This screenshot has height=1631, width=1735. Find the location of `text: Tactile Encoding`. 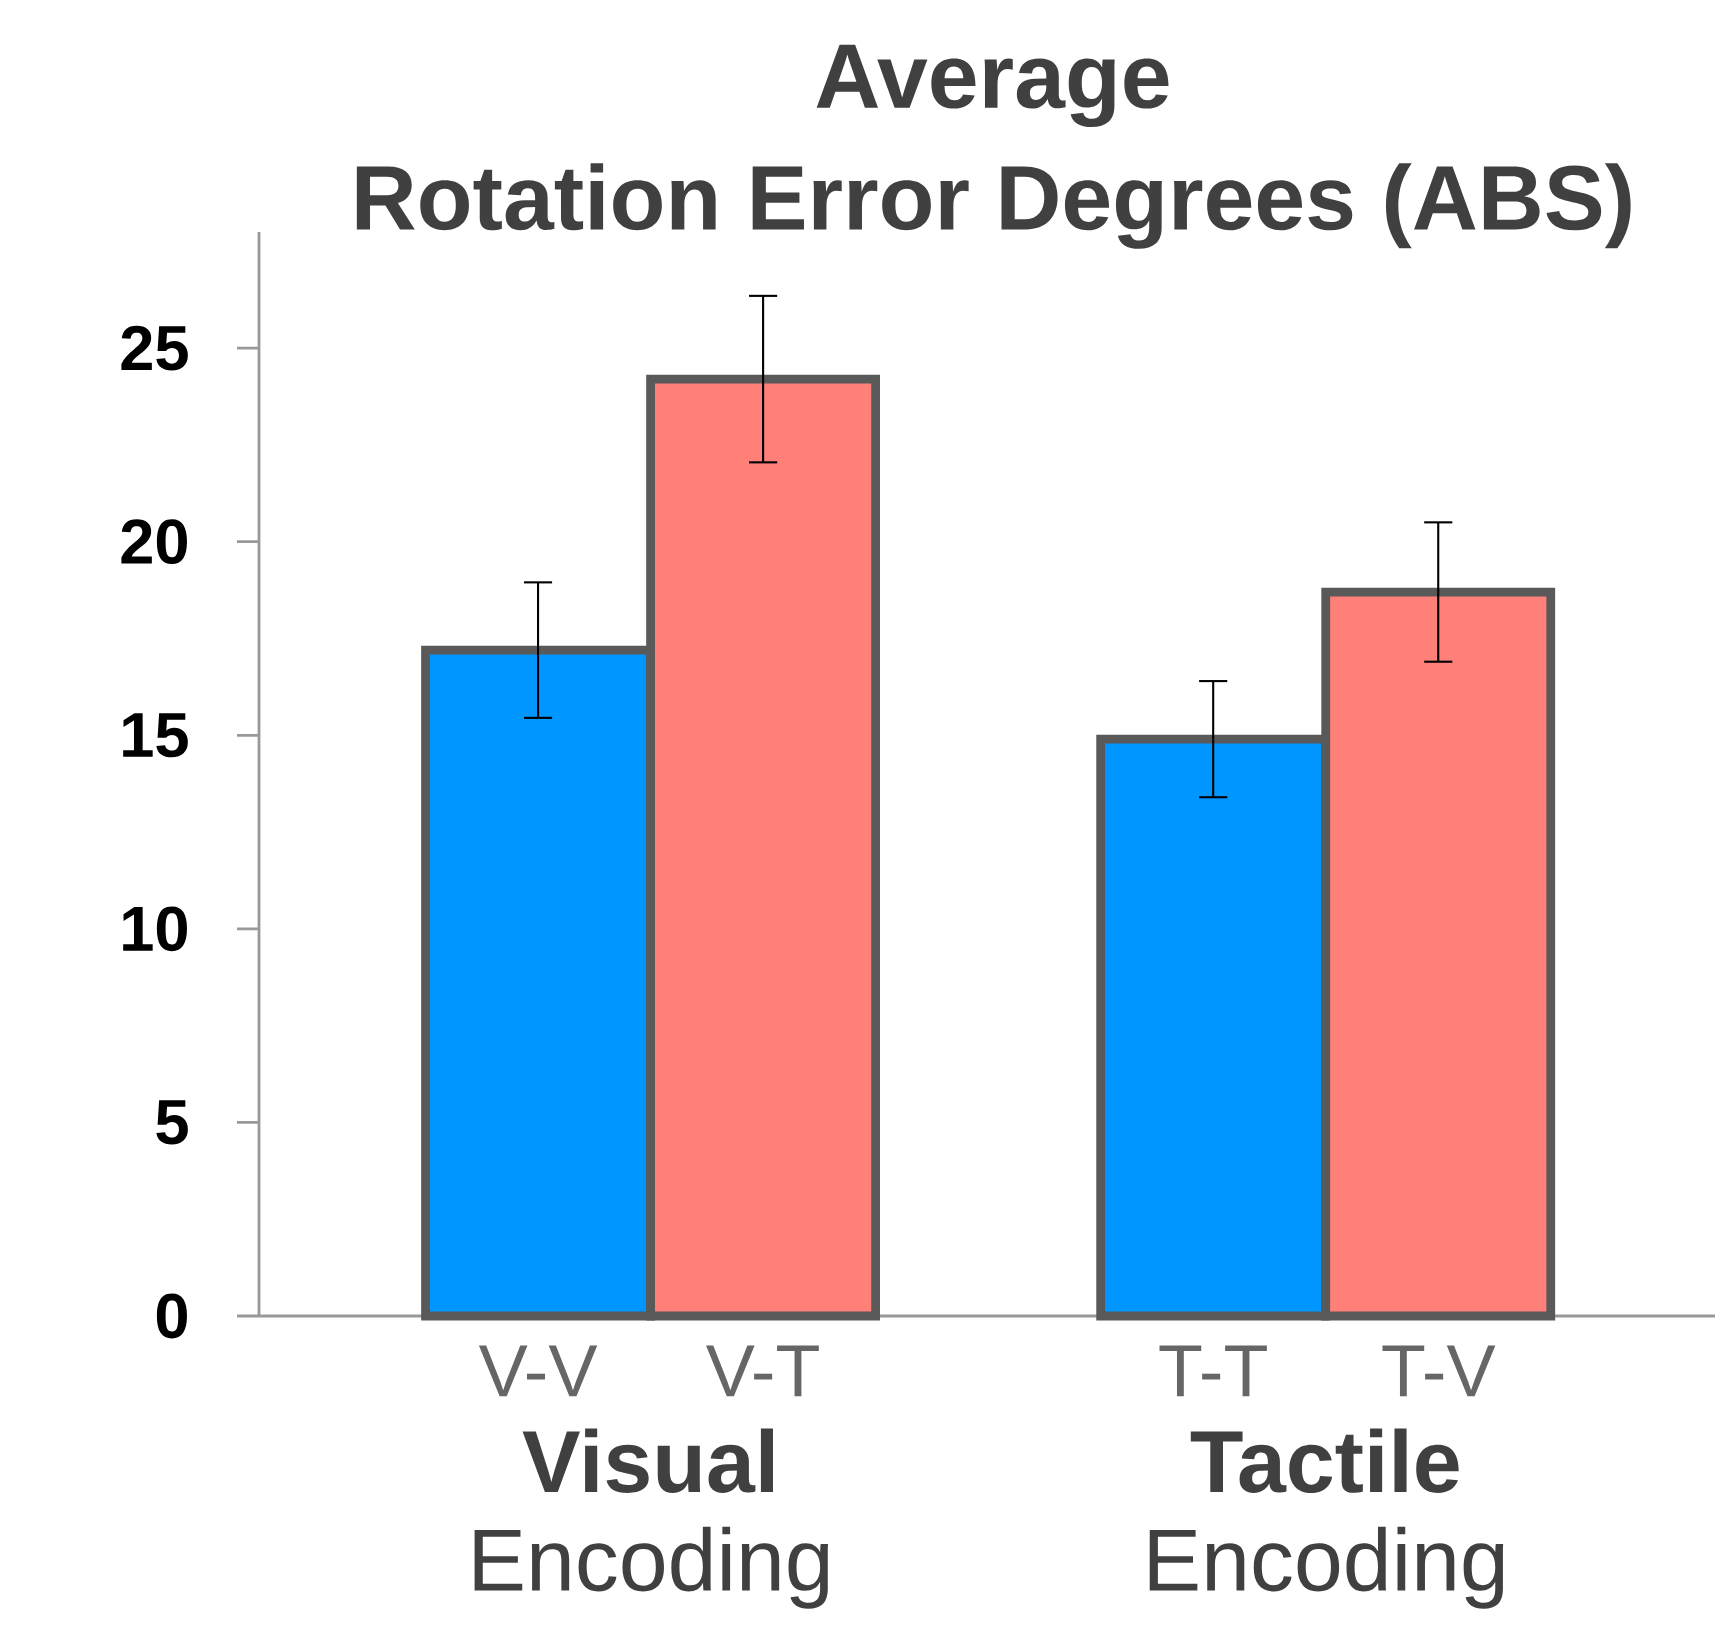

text: Tactile Encoding is located at coordinates (1326, 1518).